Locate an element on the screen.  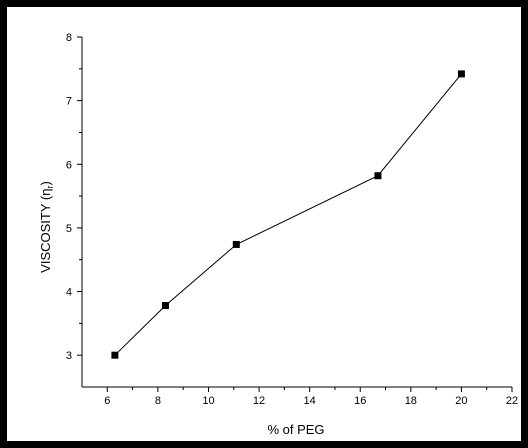
x-tick-label: 22 is located at coordinates (512, 401).